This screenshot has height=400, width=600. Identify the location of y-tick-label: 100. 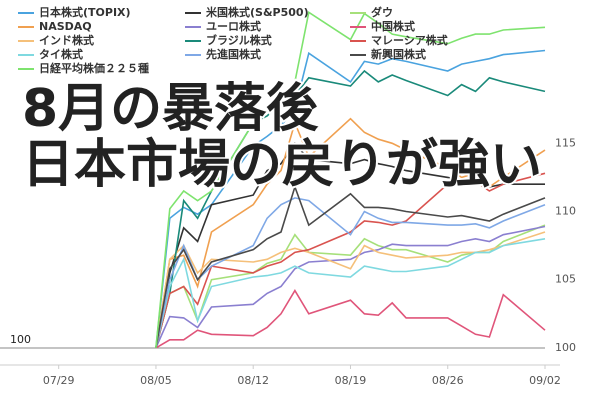
(565, 347).